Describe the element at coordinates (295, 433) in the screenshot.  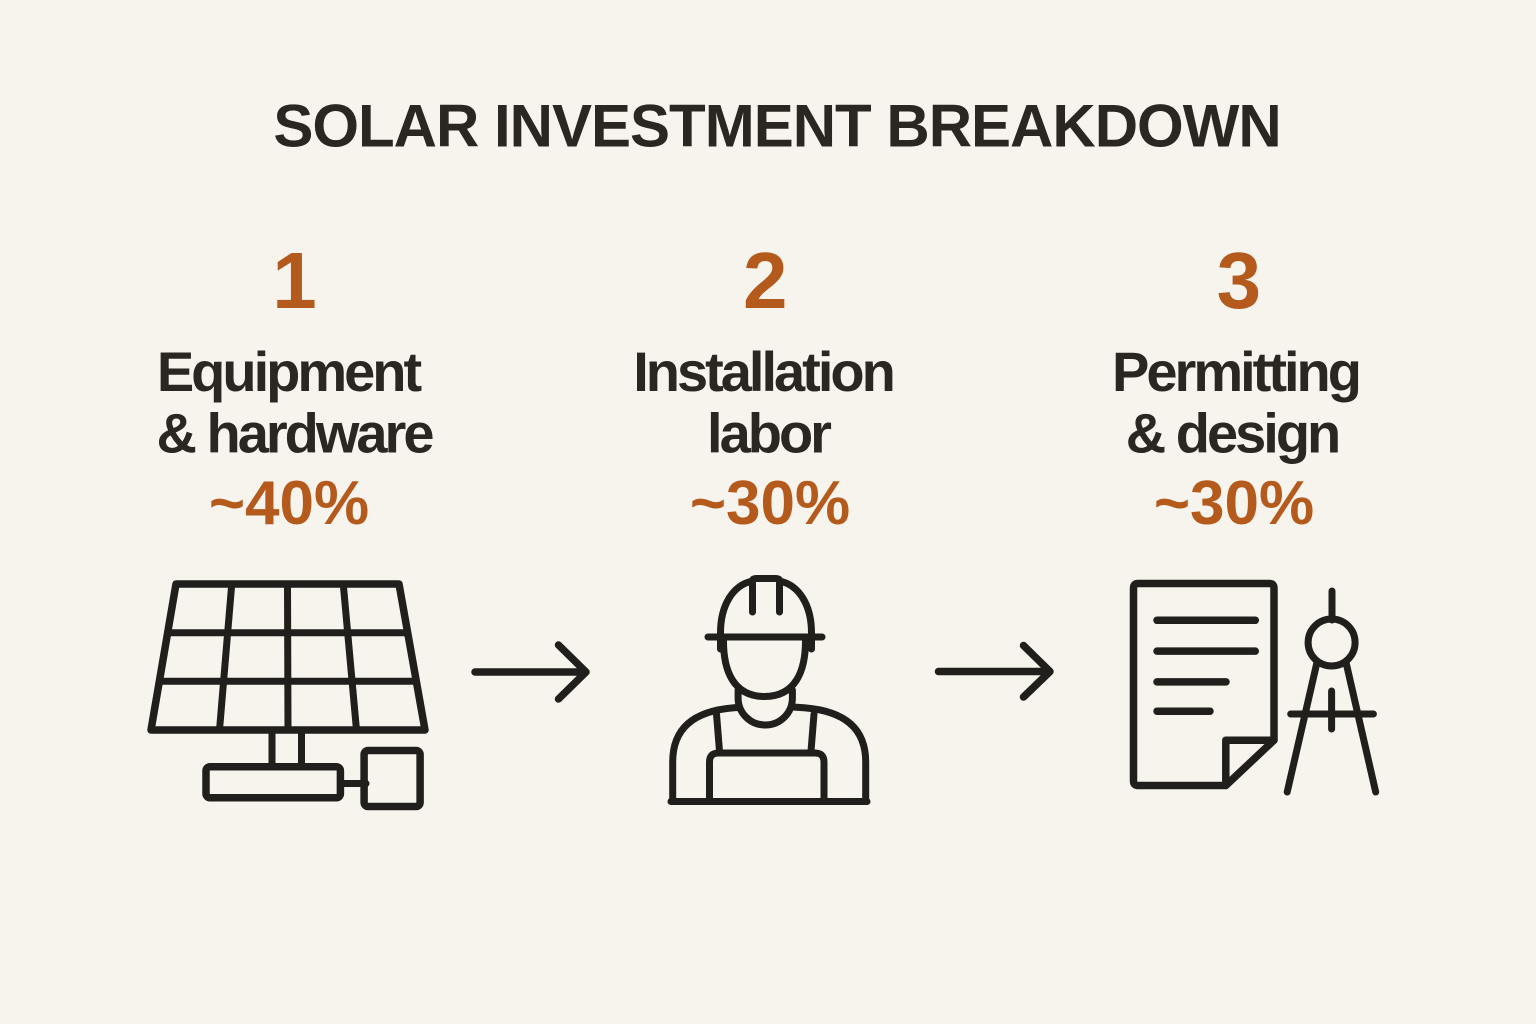
I see `svg-text: & hardware` at that location.